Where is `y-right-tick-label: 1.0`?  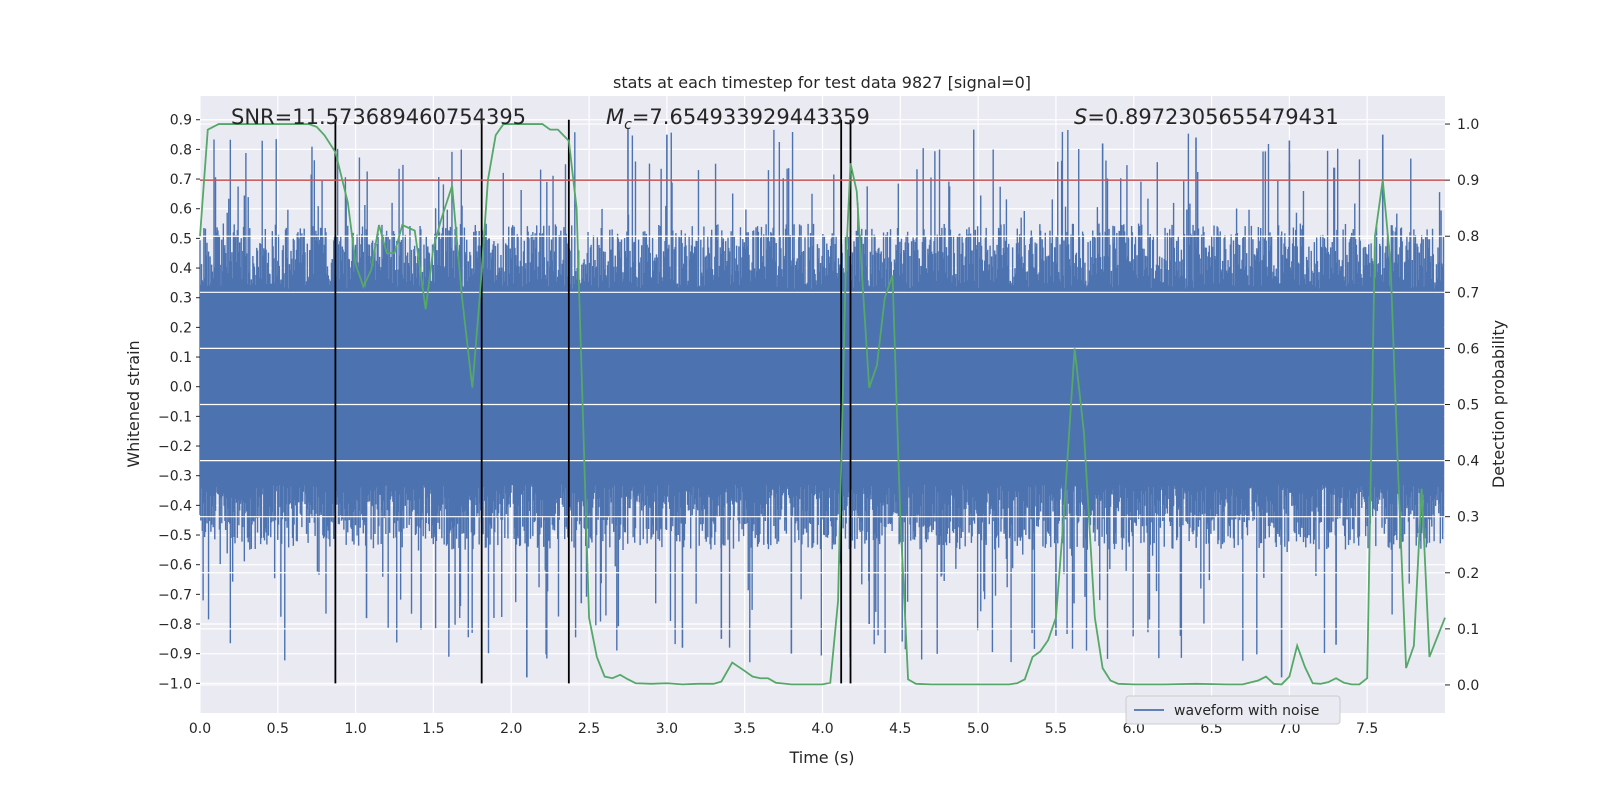
y-right-tick-label: 1.0 is located at coordinates (1468, 125).